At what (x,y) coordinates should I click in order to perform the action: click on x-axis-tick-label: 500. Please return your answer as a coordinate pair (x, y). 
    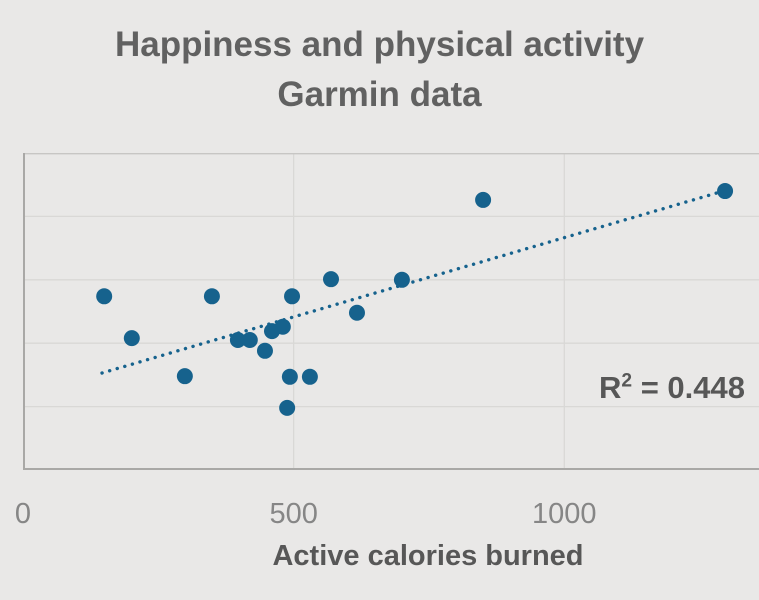
    Looking at the image, I should click on (293, 514).